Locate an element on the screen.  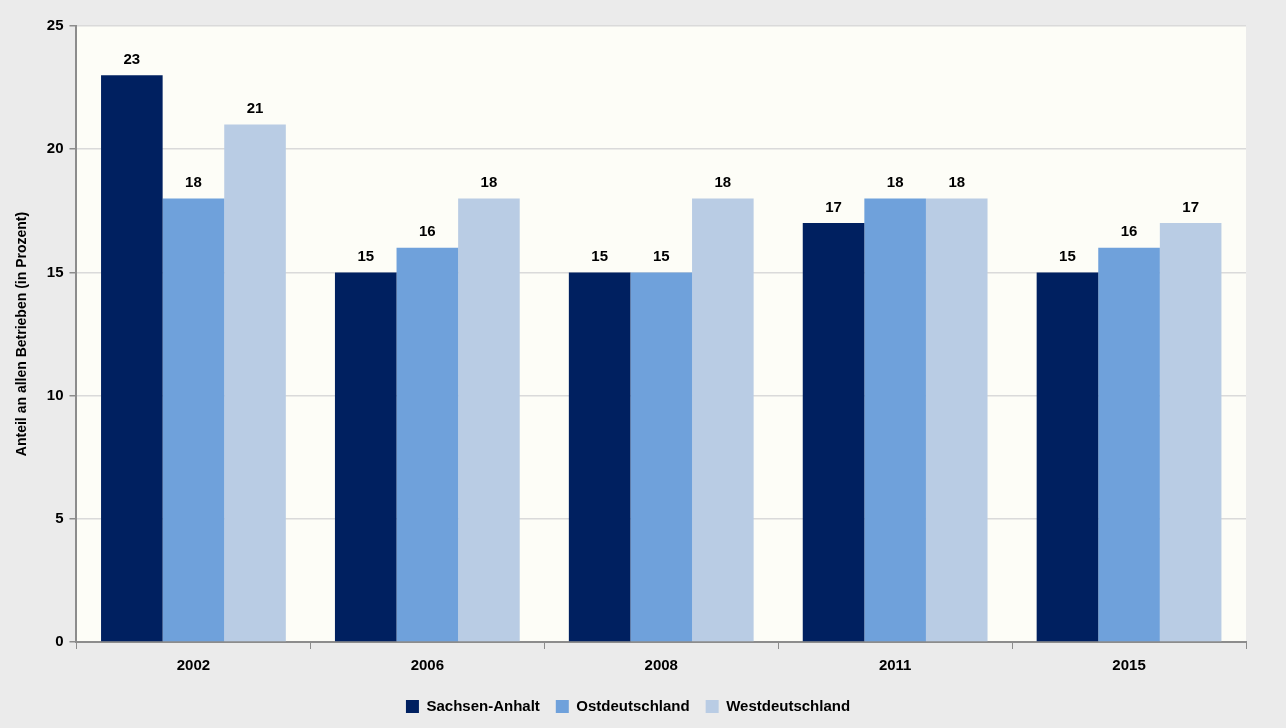
y-tick-label: 15 is located at coordinates (55, 271).